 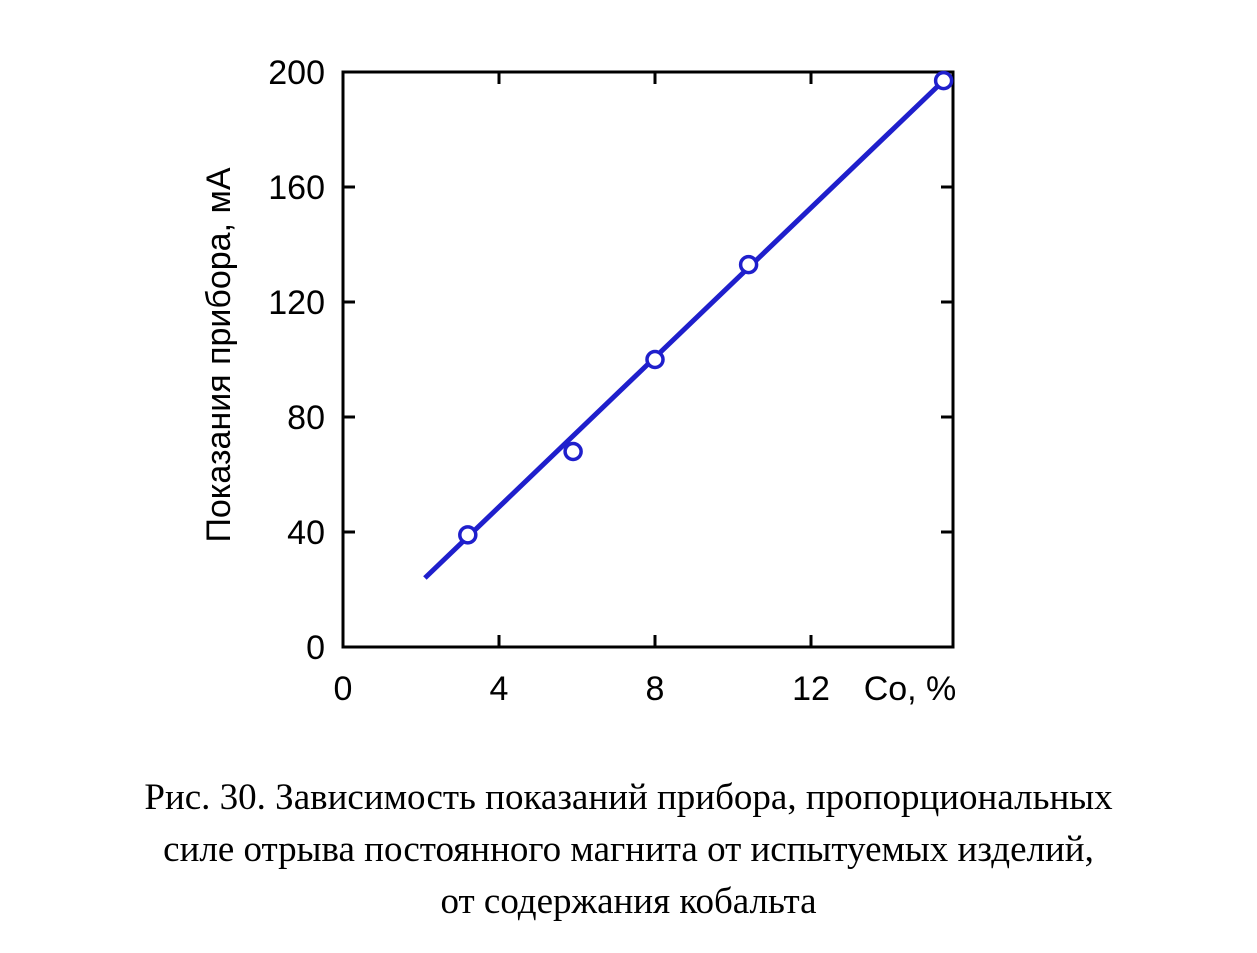 What do you see at coordinates (343, 689) in the screenshot?
I see `x-tick-label-0: 0` at bounding box center [343, 689].